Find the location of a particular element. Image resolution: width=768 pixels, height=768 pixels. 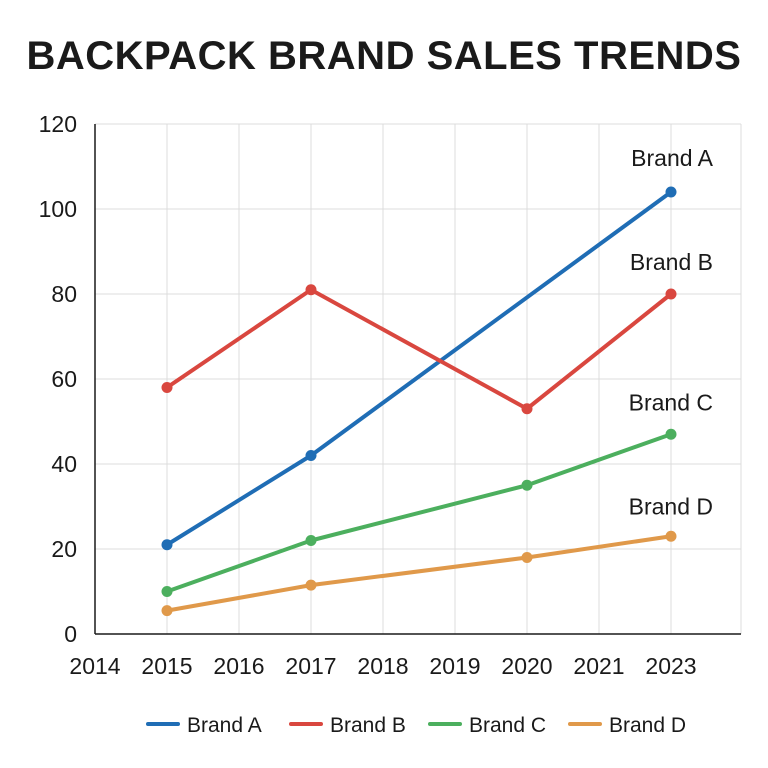

x-tick-label: 2016 is located at coordinates (238, 666).